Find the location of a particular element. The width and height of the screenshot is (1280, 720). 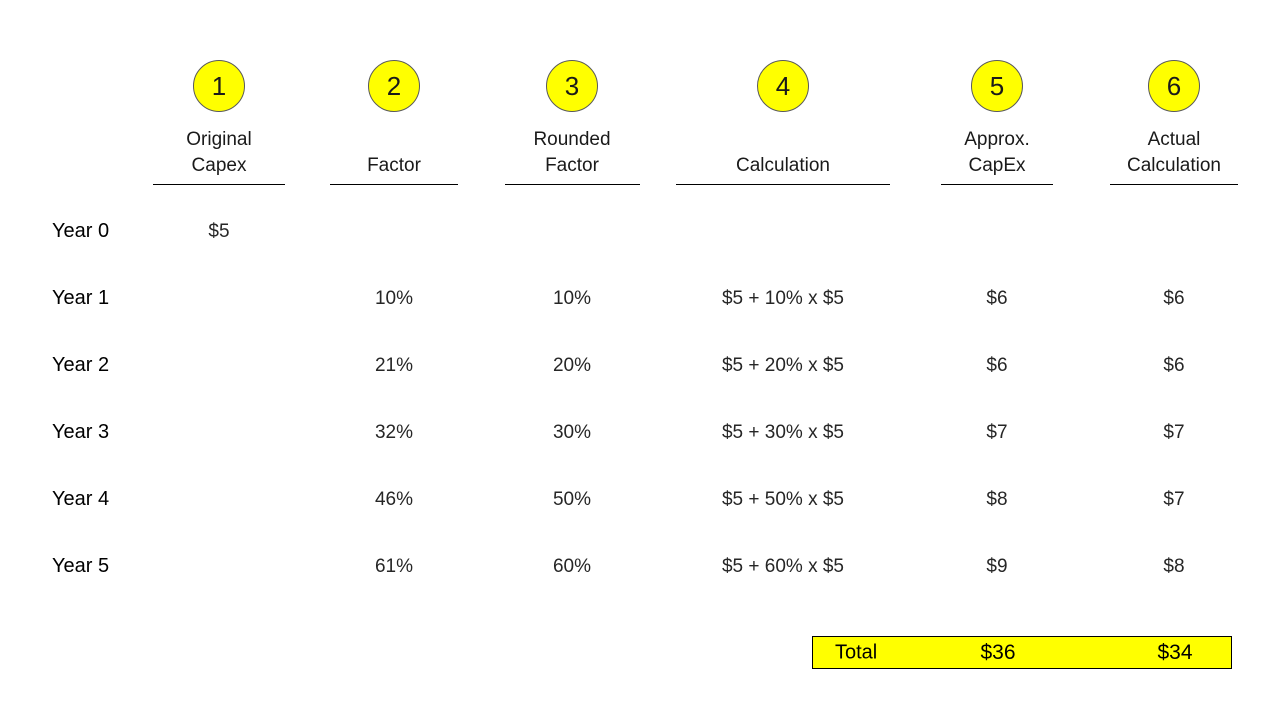

header-spacer is located at coordinates (66, 92).